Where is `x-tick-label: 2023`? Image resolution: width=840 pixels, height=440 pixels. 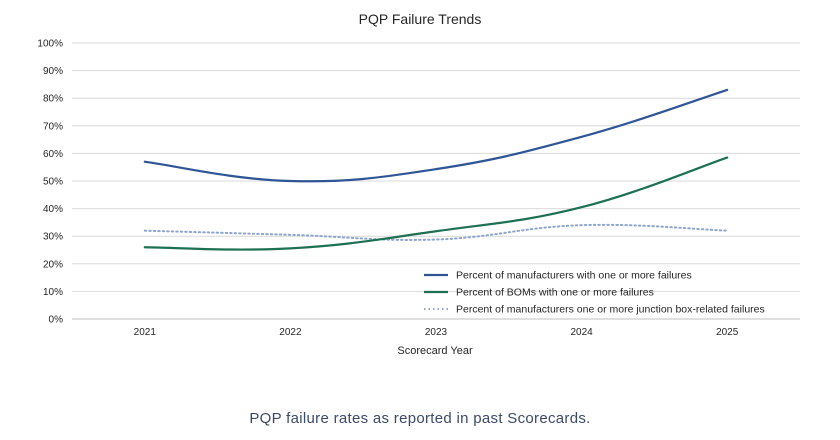 x-tick-label: 2023 is located at coordinates (436, 332).